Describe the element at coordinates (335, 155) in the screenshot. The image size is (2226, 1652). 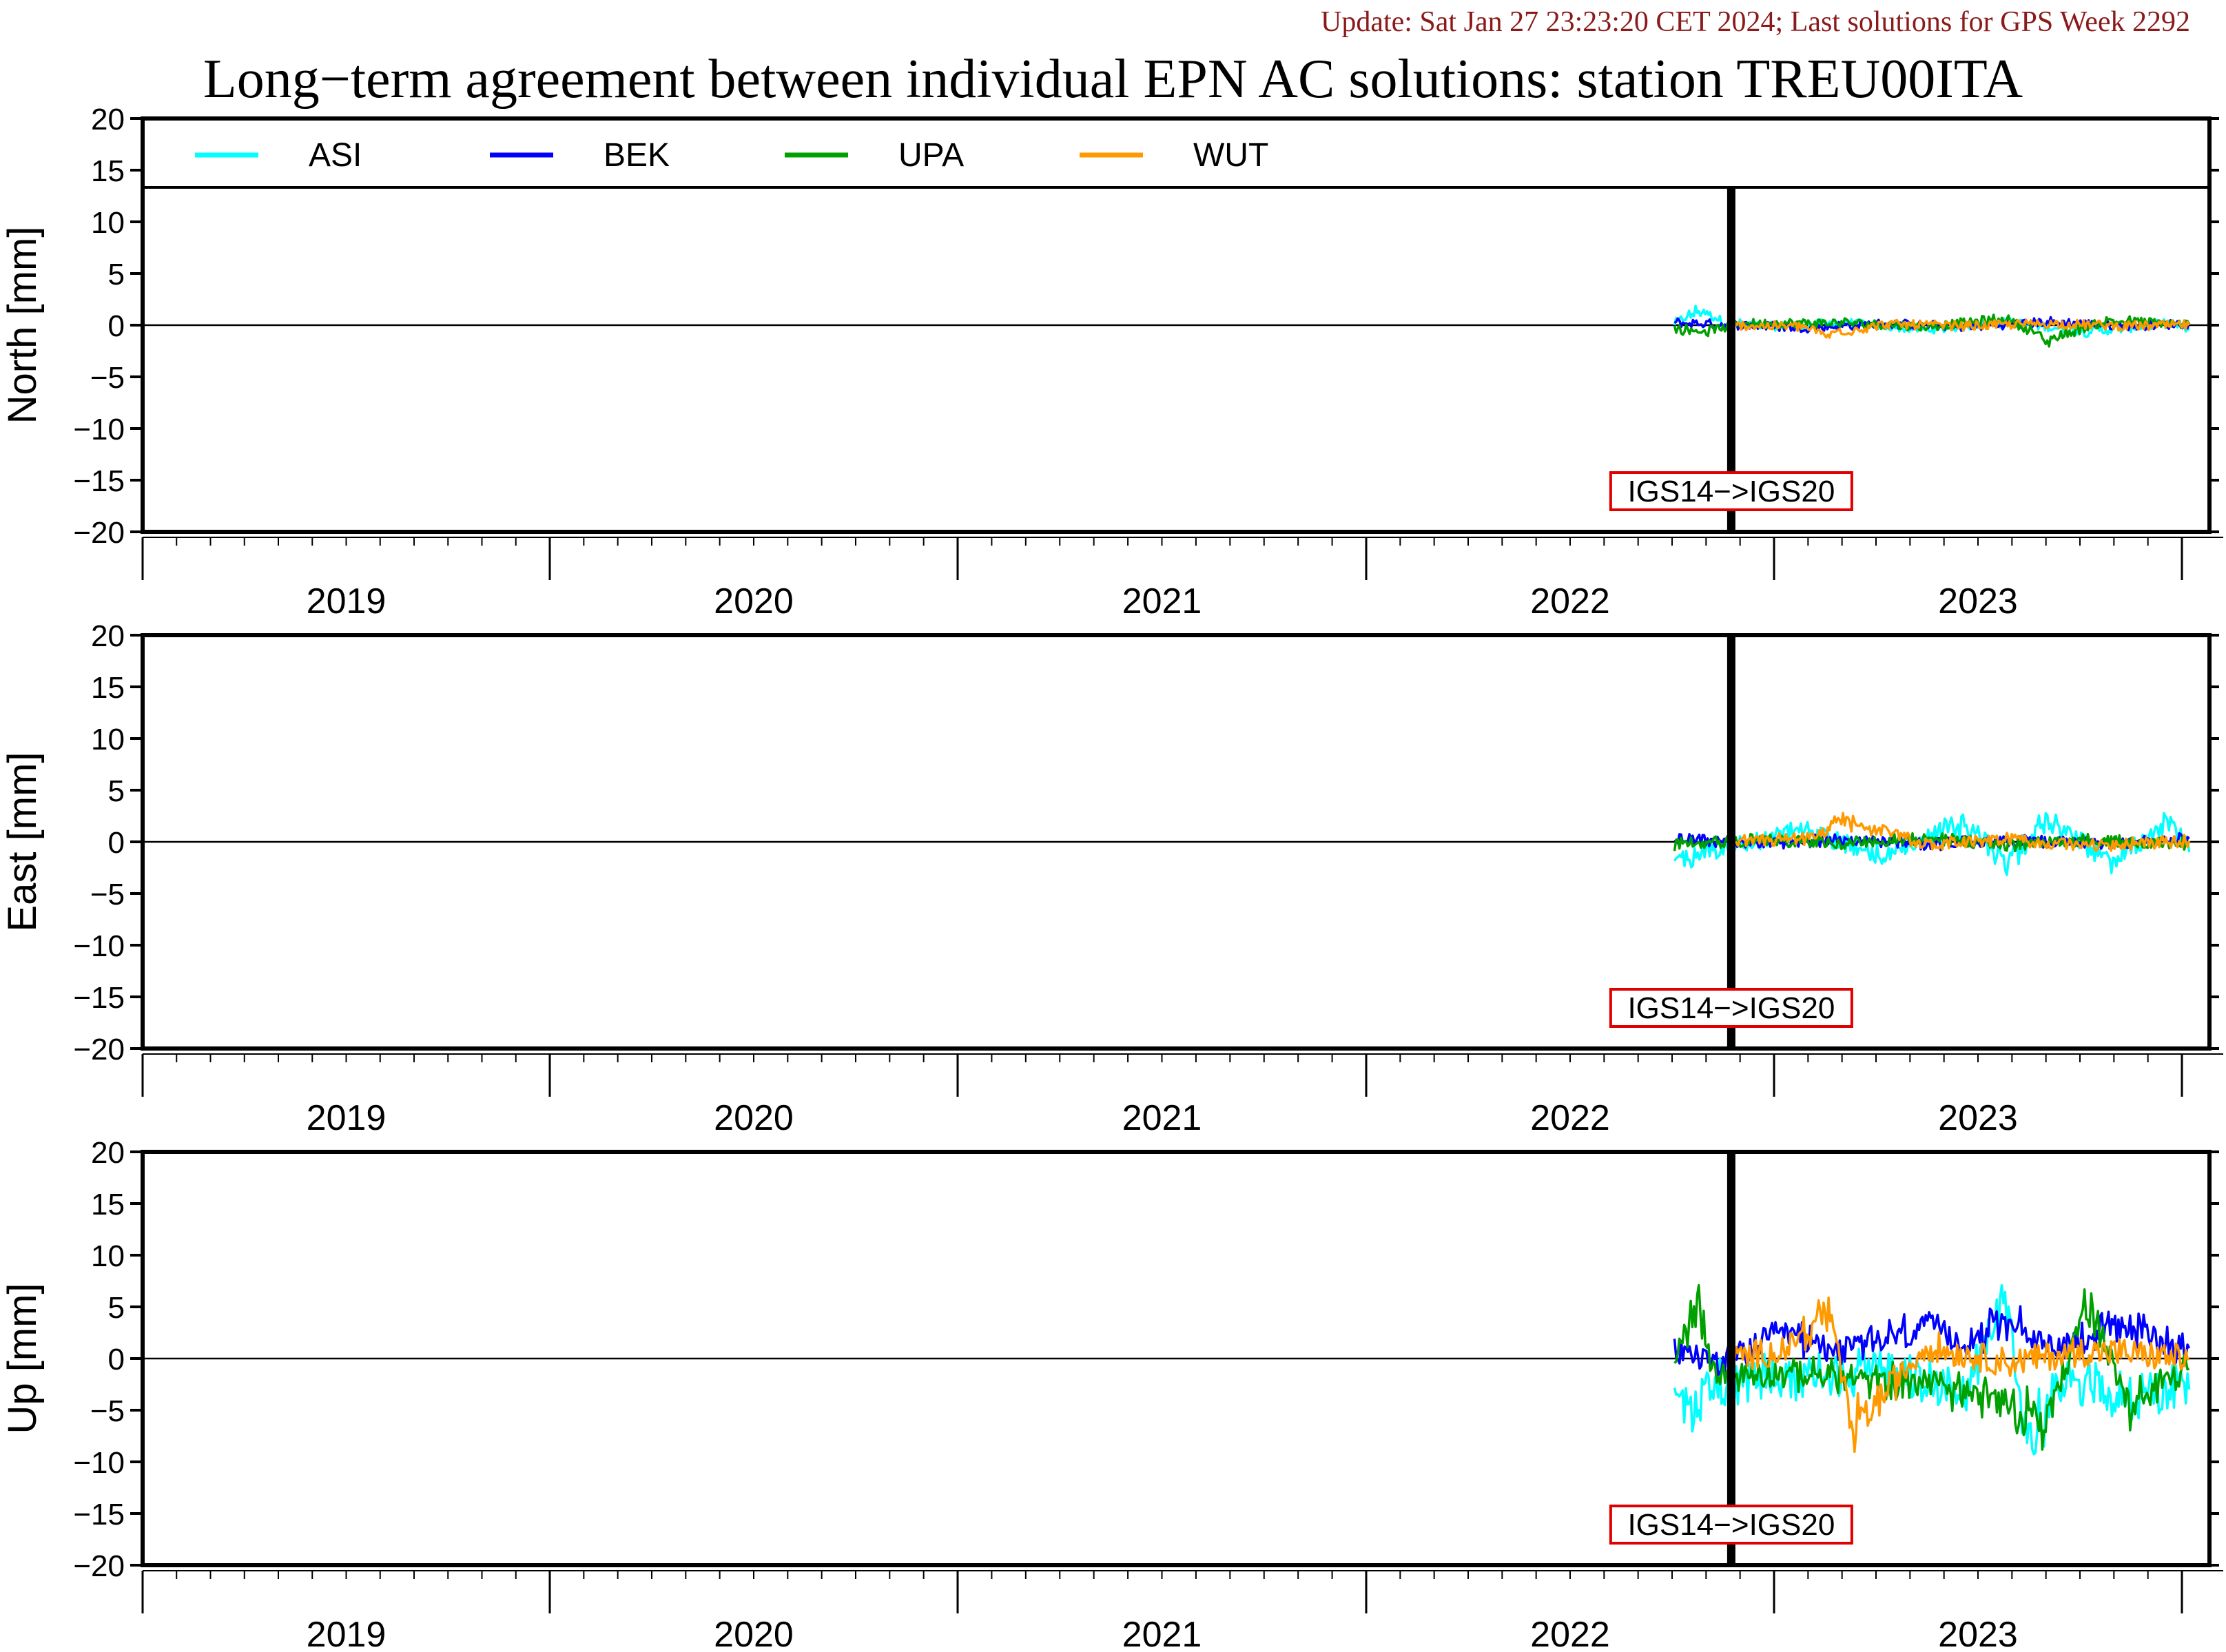
I see `legend-label-asi: ASI` at that location.